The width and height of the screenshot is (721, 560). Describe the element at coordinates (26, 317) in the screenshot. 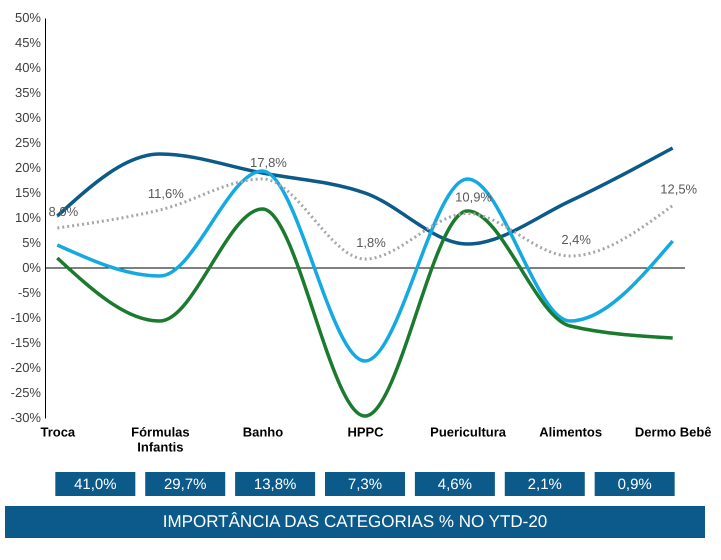

I see `y-tick-label: -10%` at that location.